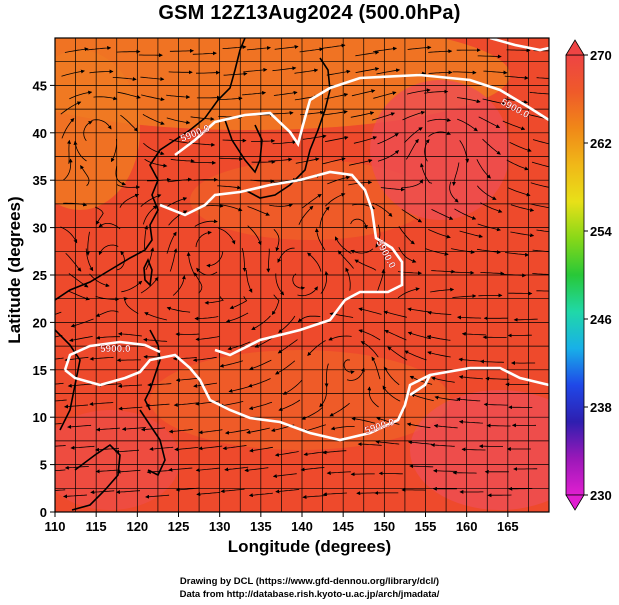 The width and height of the screenshot is (619, 605). What do you see at coordinates (43, 465) in the screenshot?
I see `y-tick-label: 5` at bounding box center [43, 465].